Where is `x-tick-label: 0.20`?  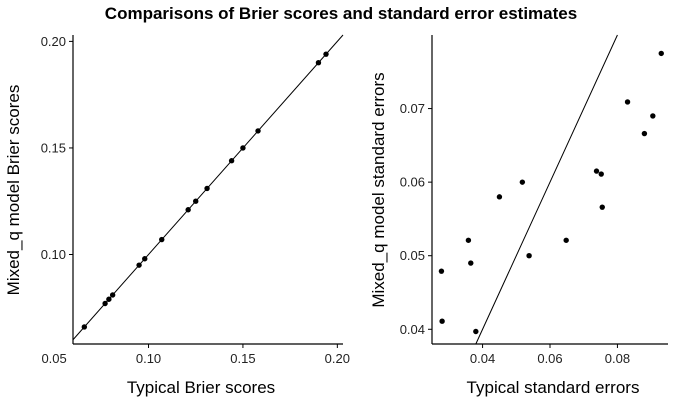
x-tick-label: 0.20 is located at coordinates (337, 358).